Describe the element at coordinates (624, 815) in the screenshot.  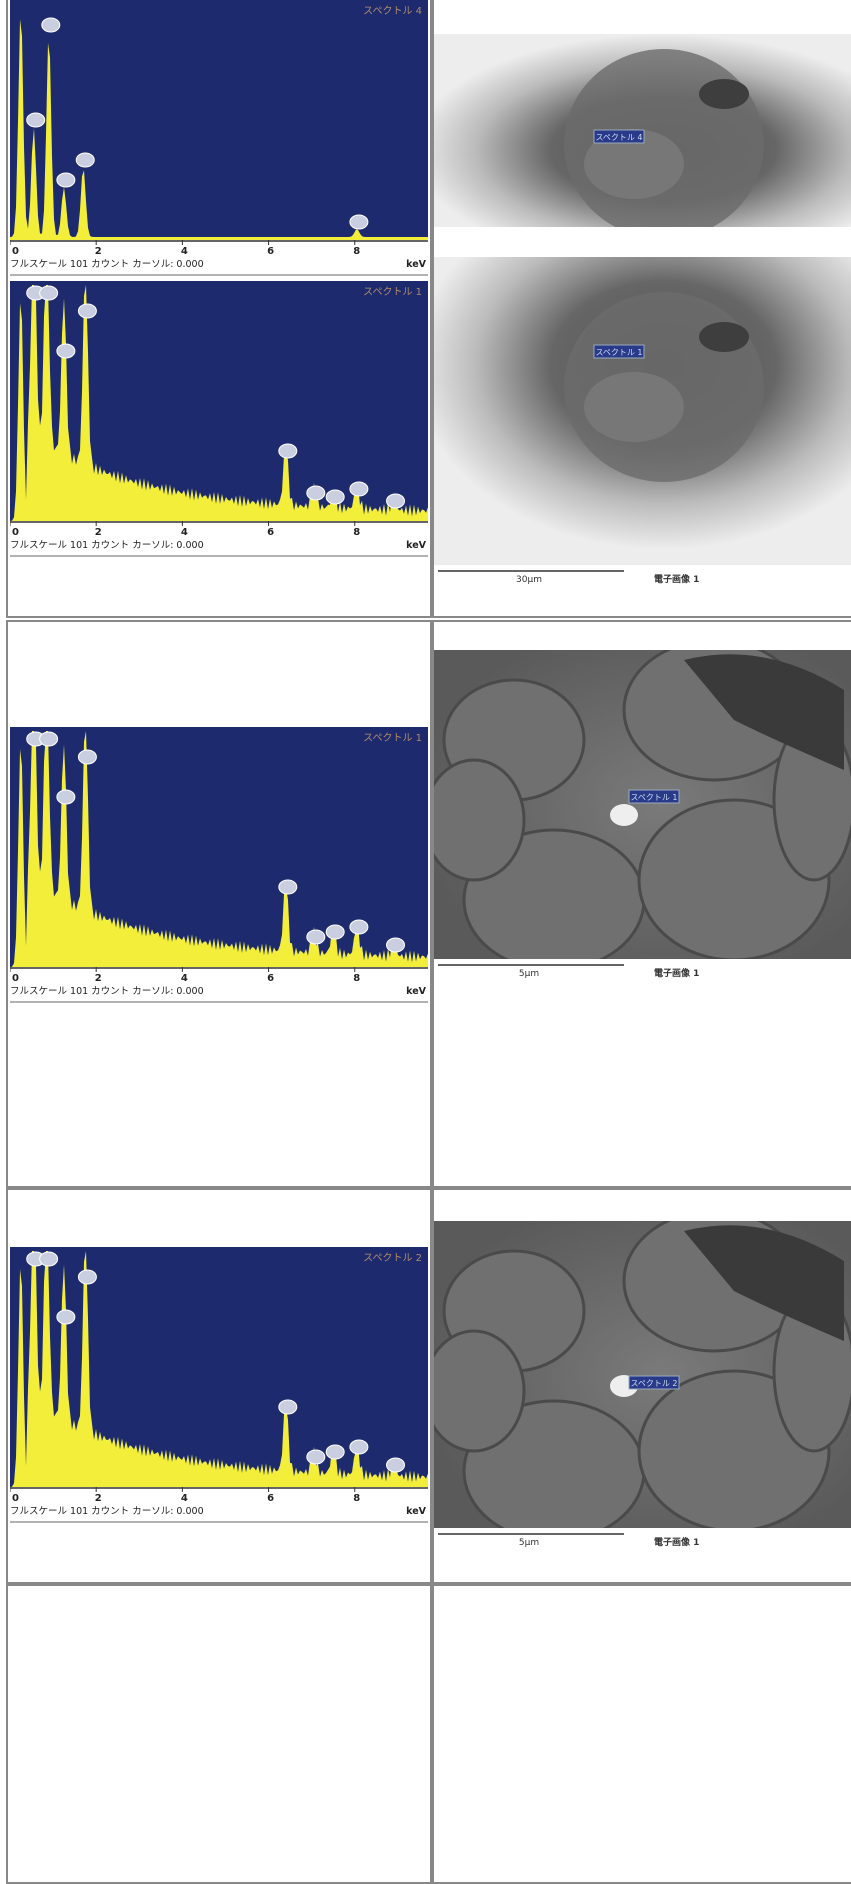
I see `bright-spot` at that location.